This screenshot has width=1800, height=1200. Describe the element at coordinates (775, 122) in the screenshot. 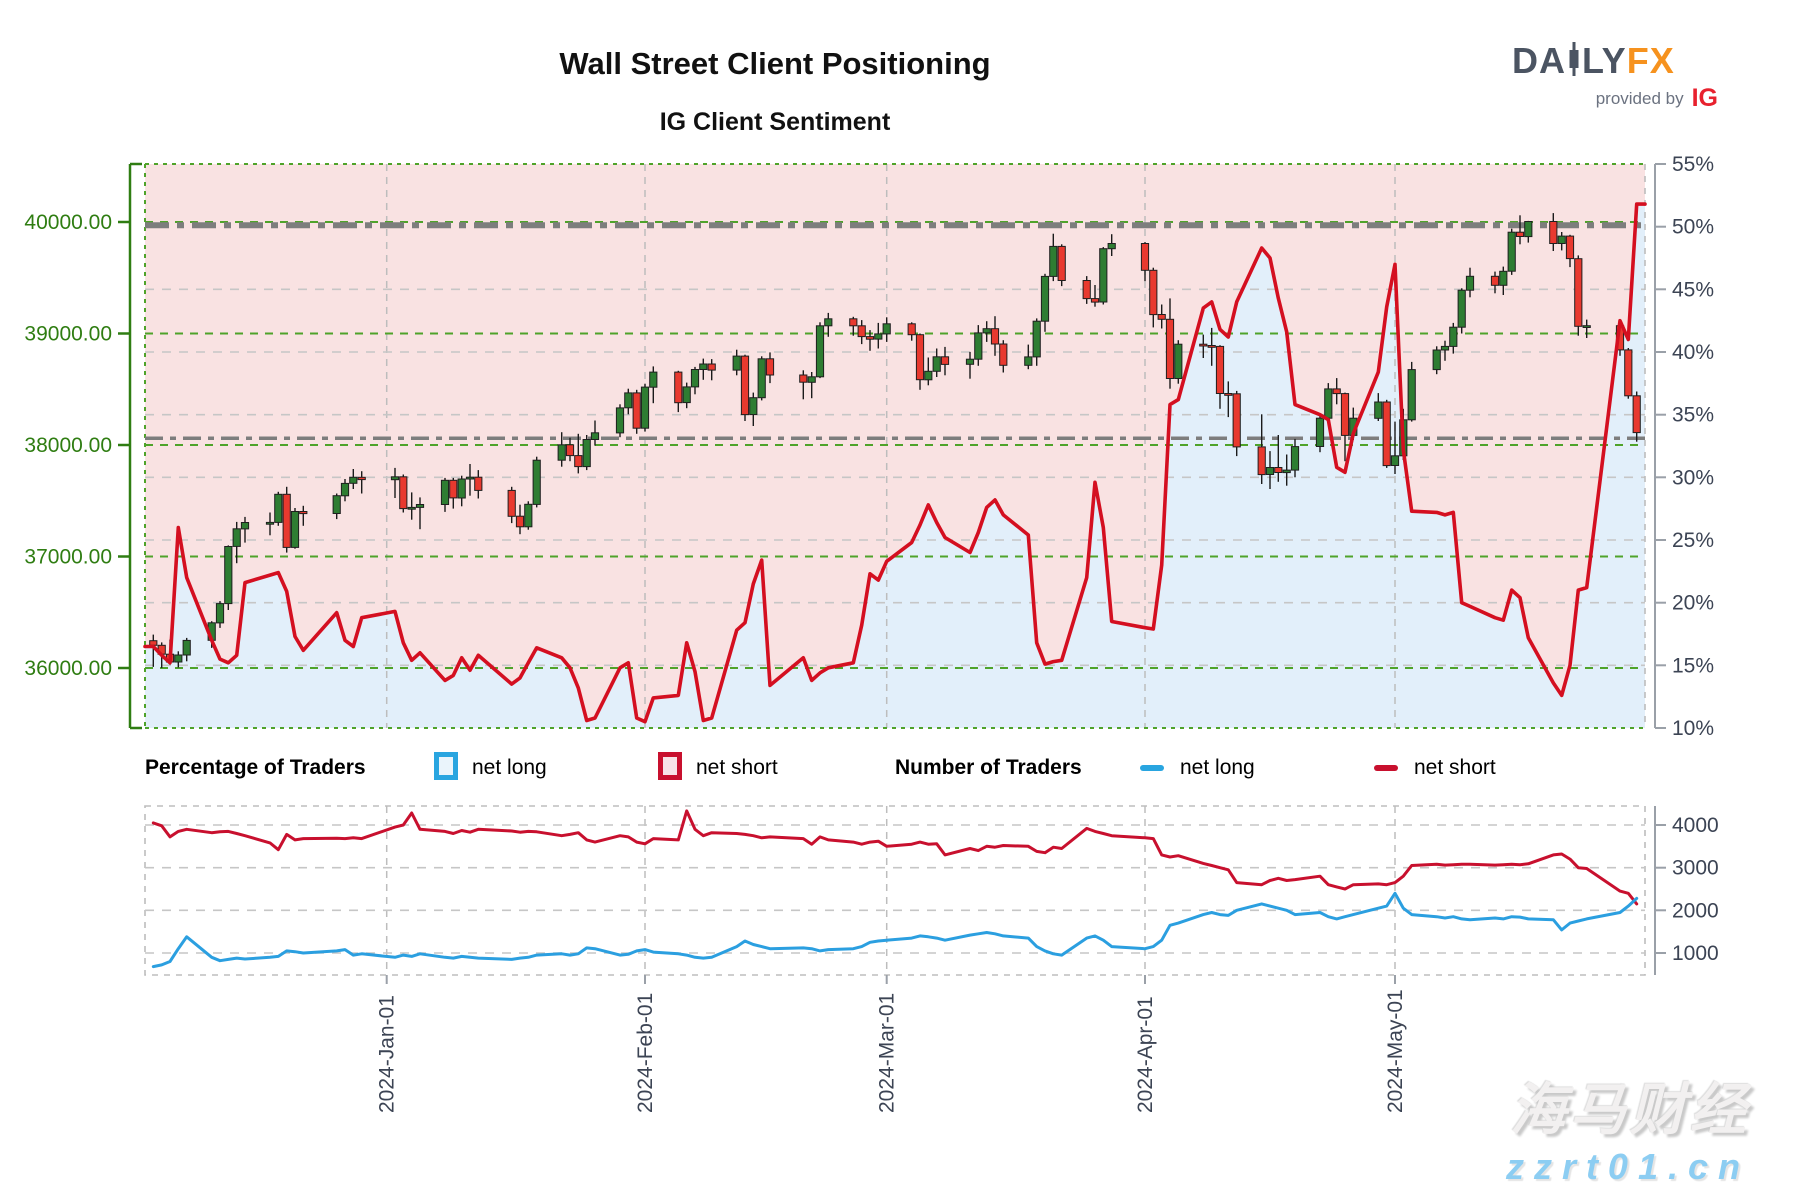

I see `chart-subtitle: IG Client Sentiment` at that location.